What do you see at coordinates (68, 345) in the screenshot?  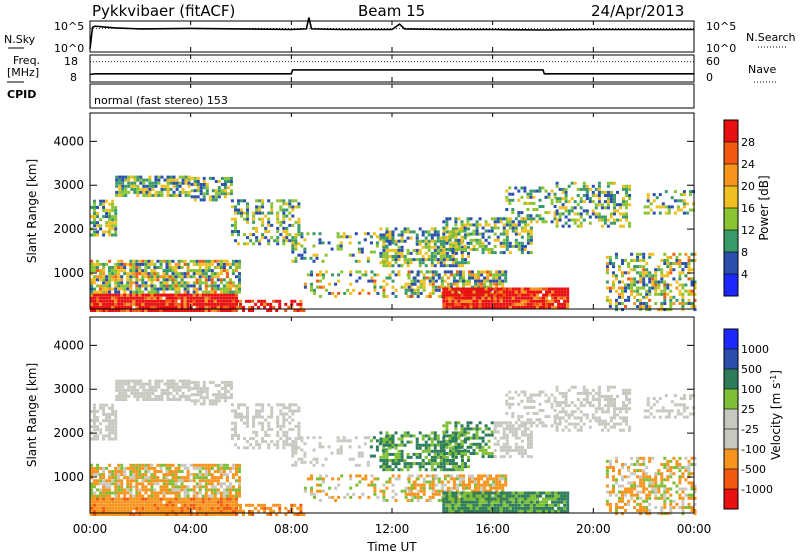 I see `velocity-y-tick-label: 4000` at bounding box center [68, 345].